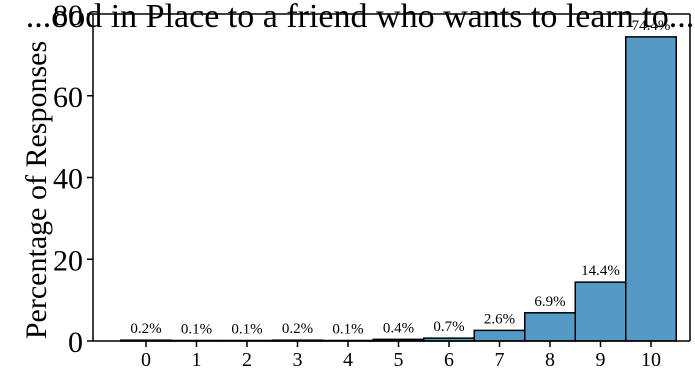  Describe the element at coordinates (196, 330) in the screenshot. I see `bar-value-label-1: 0.1%` at that location.